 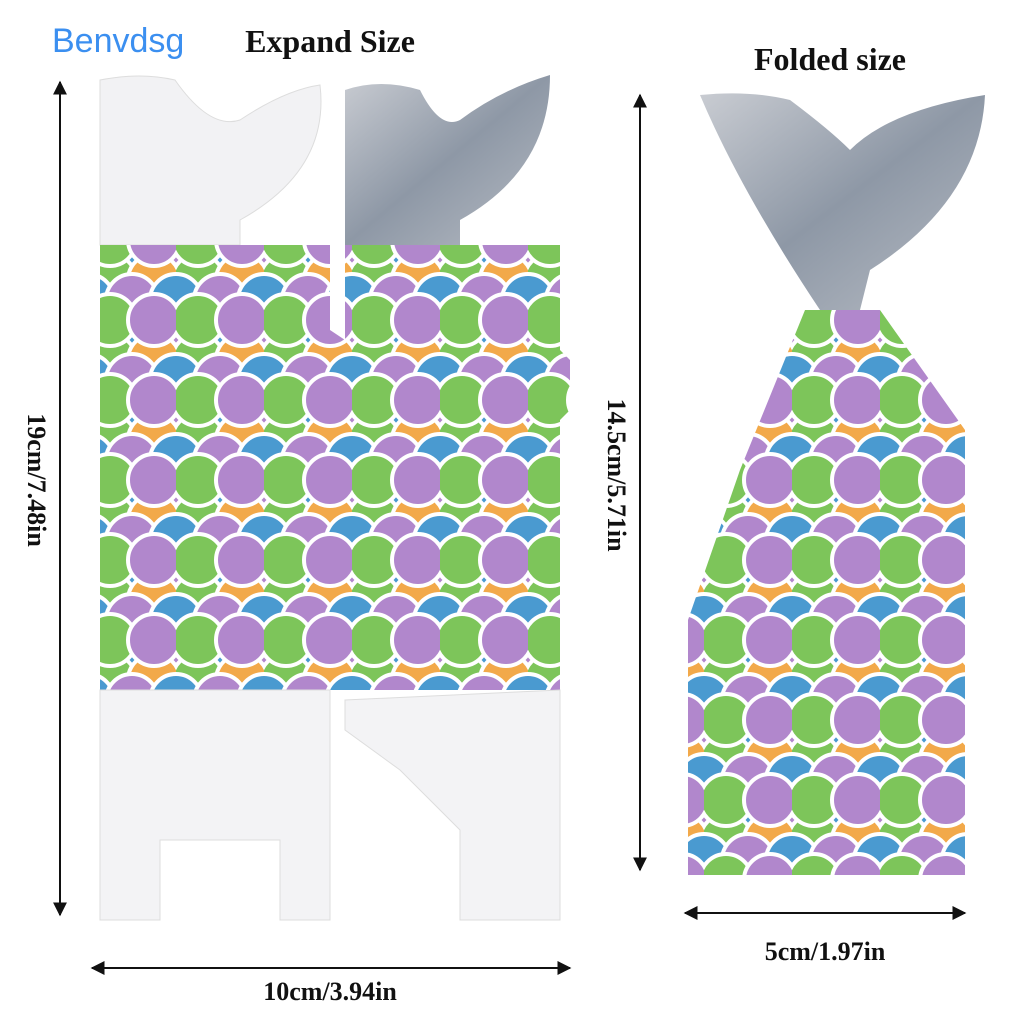 What do you see at coordinates (118, 41) in the screenshot?
I see `brand: Benvdsg` at bounding box center [118, 41].